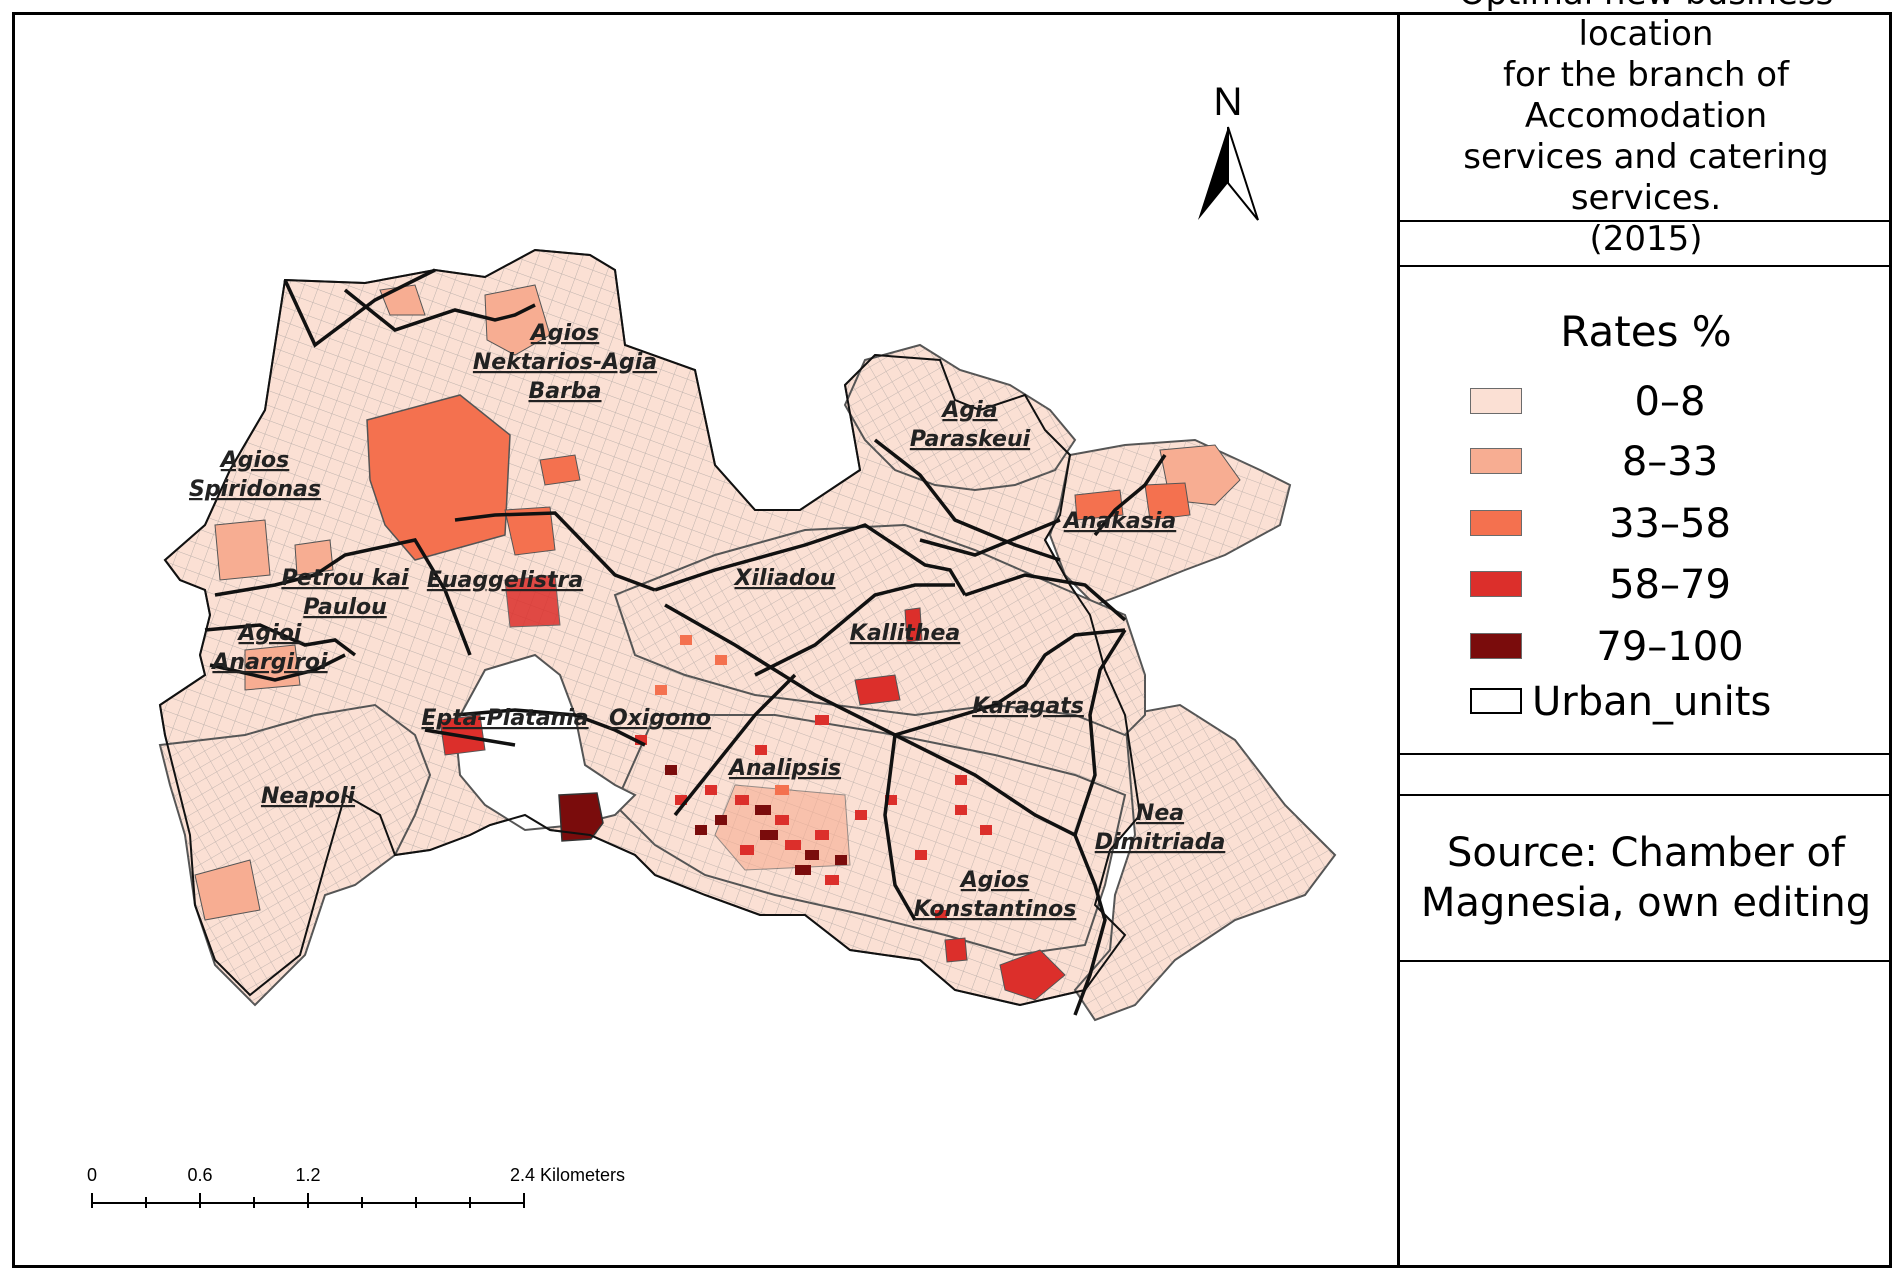  I want to click on analipsis-cluster, so click(813, 777).